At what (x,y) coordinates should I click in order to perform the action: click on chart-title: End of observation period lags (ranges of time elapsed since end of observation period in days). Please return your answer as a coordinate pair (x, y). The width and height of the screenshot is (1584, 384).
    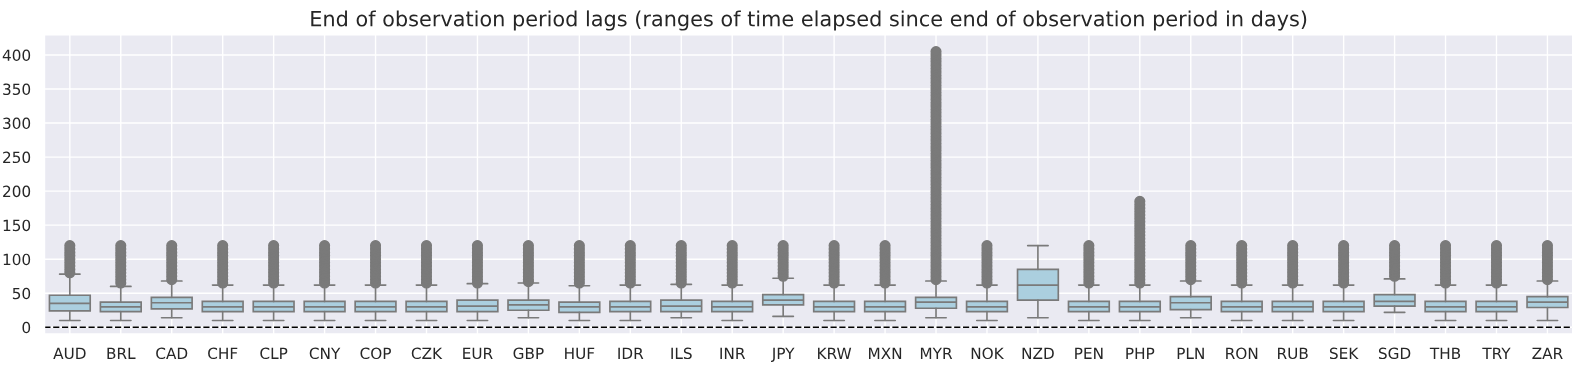
    Looking at the image, I should click on (809, 20).